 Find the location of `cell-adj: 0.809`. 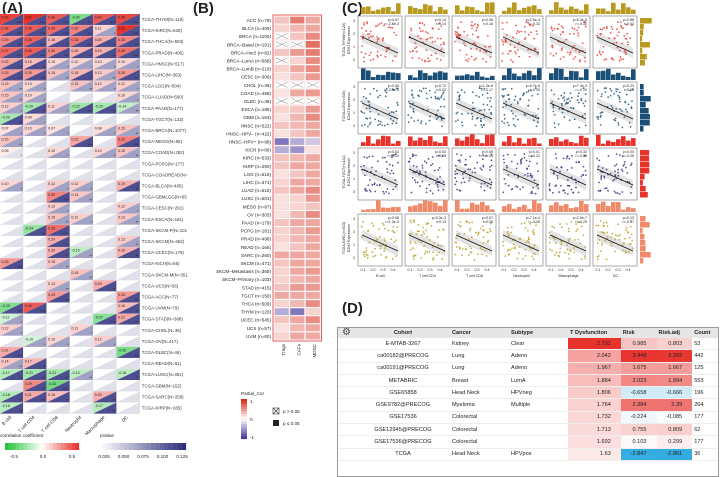

cell-adj: 0.809 is located at coordinates (674, 430).